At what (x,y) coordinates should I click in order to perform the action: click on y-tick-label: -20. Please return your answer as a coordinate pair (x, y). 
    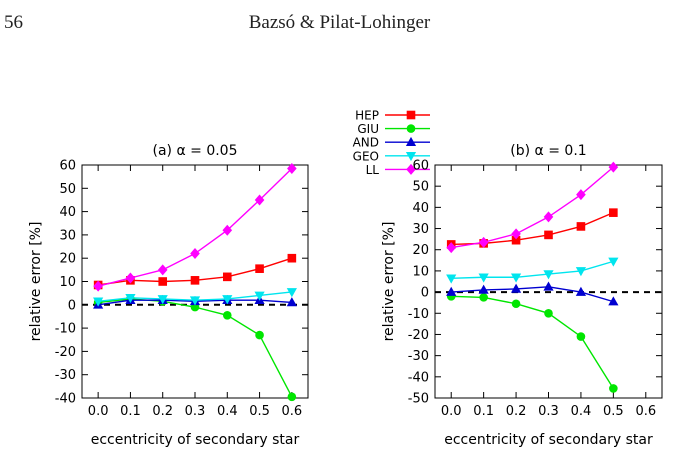
    Looking at the image, I should click on (418, 335).